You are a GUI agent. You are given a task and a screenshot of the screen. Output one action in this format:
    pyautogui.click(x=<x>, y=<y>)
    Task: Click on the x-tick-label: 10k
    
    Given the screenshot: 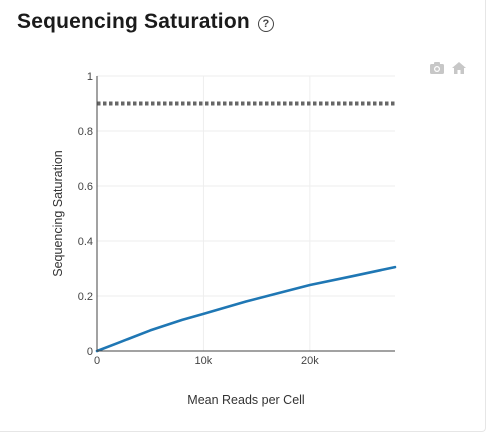 What is the action you would take?
    pyautogui.click(x=204, y=361)
    